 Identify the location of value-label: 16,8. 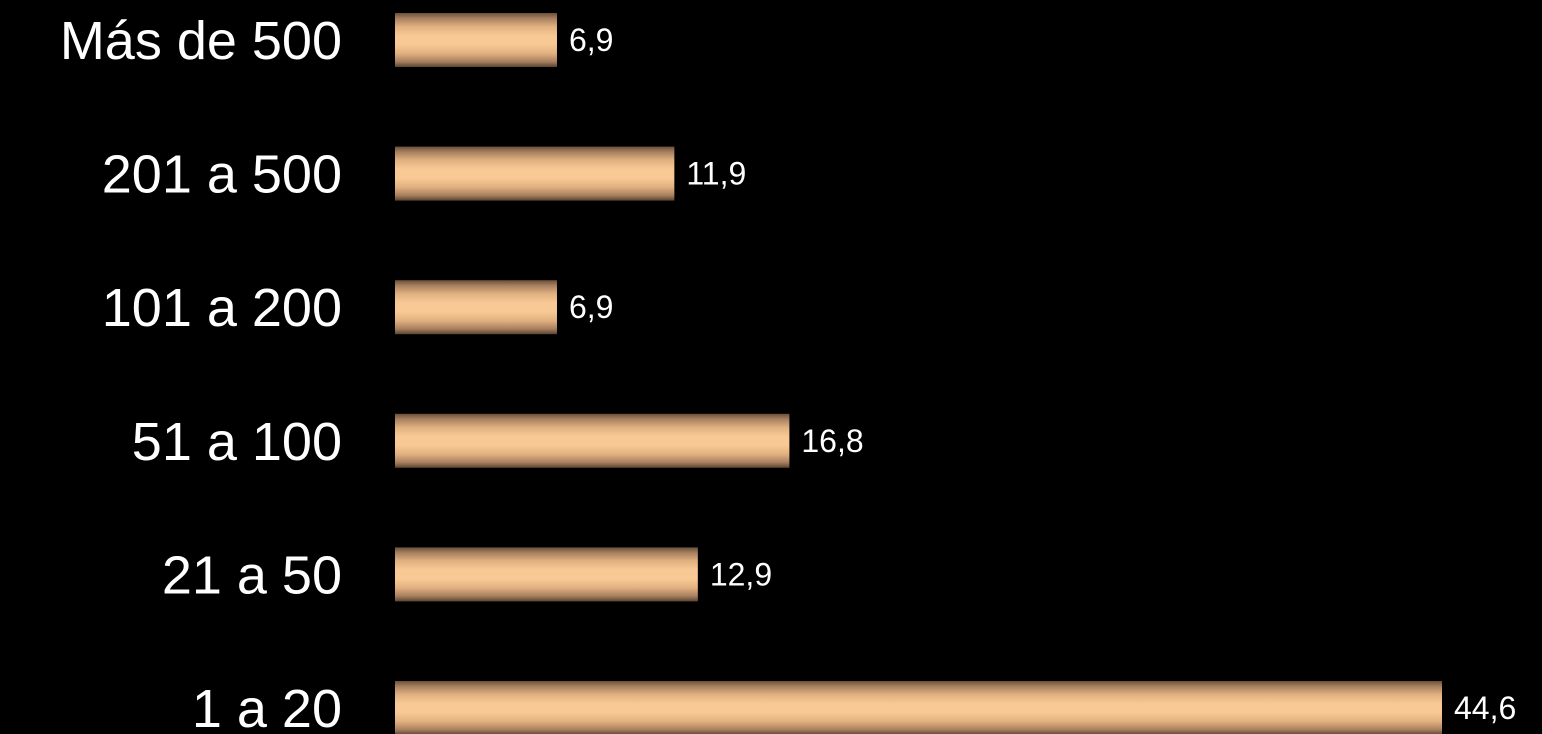
(832, 441).